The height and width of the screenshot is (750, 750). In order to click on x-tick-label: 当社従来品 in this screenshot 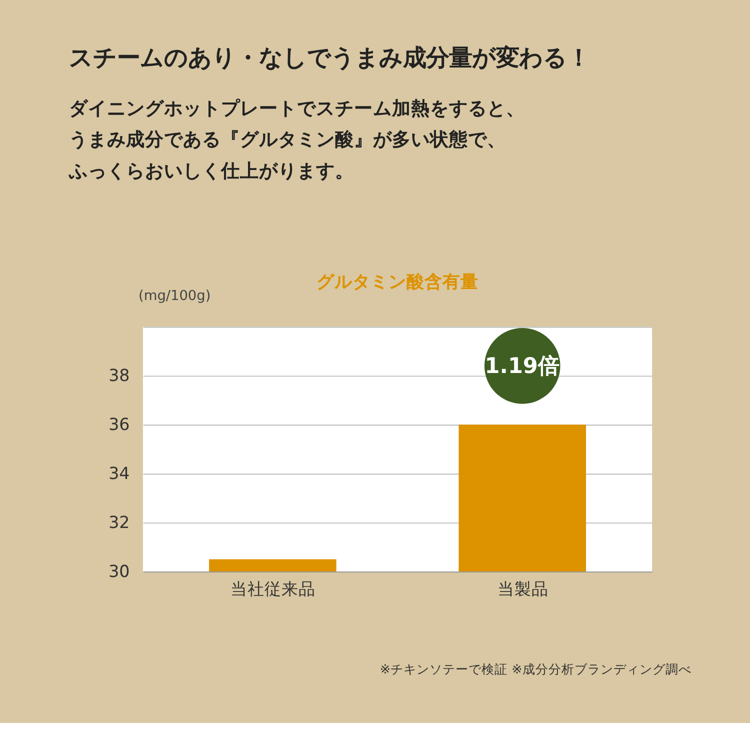, I will do `click(273, 589)`.